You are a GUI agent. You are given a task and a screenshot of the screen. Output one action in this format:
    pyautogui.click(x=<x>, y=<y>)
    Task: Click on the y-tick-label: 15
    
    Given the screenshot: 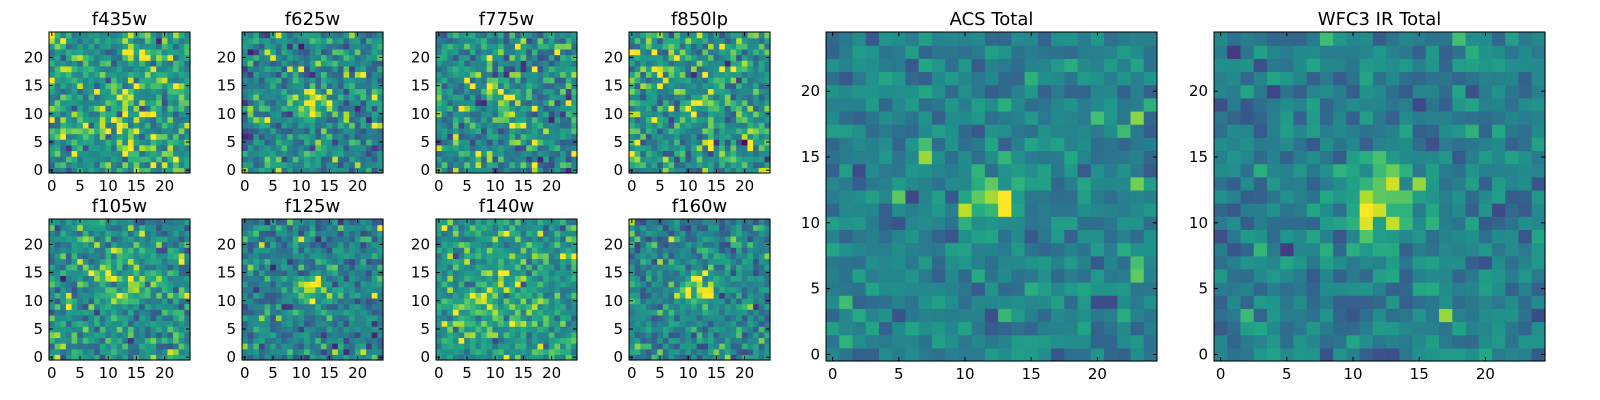 What is the action you would take?
    pyautogui.click(x=226, y=273)
    